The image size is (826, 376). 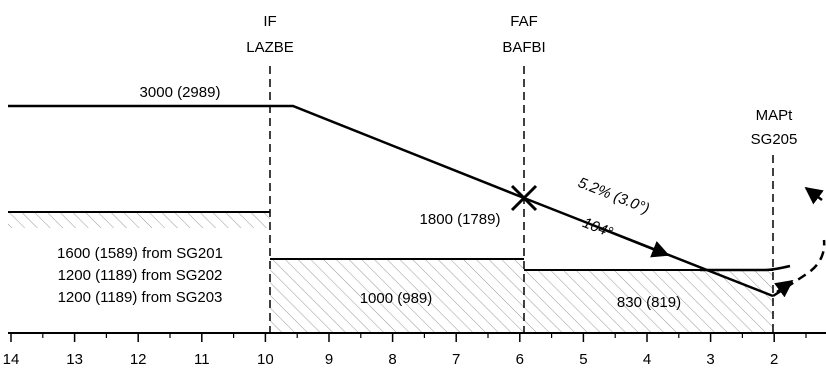 I want to click on faf-altitude-label: 1800 (1789), so click(x=460, y=219).